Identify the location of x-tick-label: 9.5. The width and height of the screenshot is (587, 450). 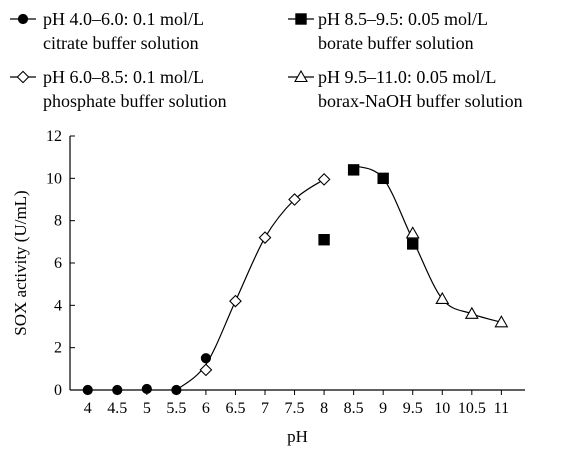
(413, 408).